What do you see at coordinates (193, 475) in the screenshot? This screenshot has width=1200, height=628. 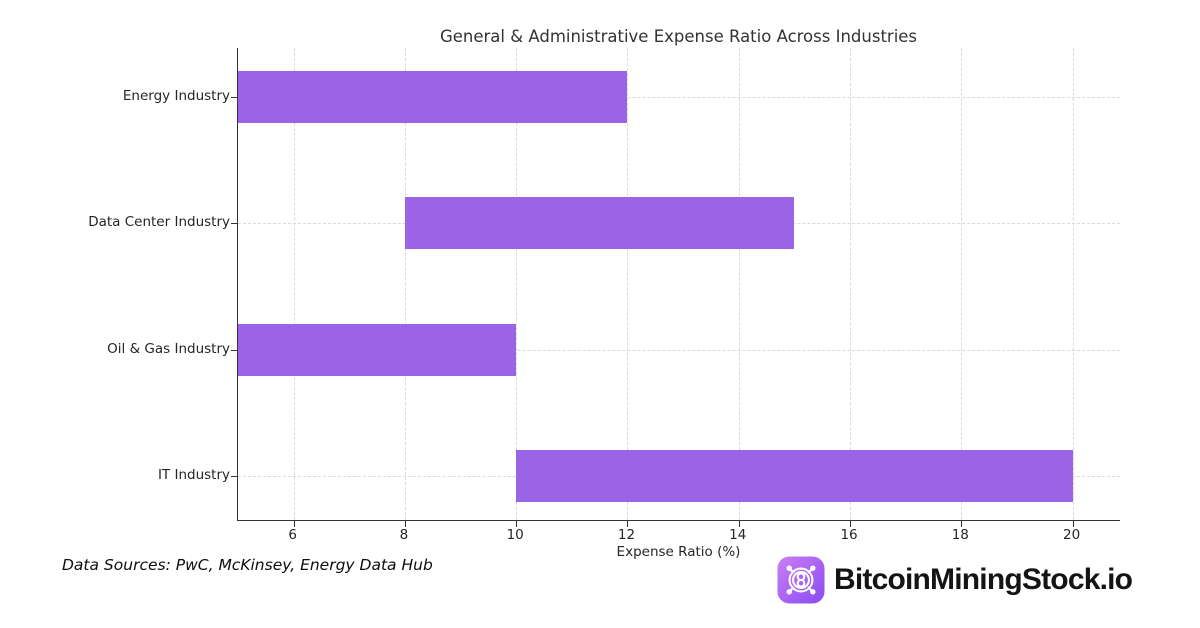 I see `y-category-label: IT Industry` at bounding box center [193, 475].